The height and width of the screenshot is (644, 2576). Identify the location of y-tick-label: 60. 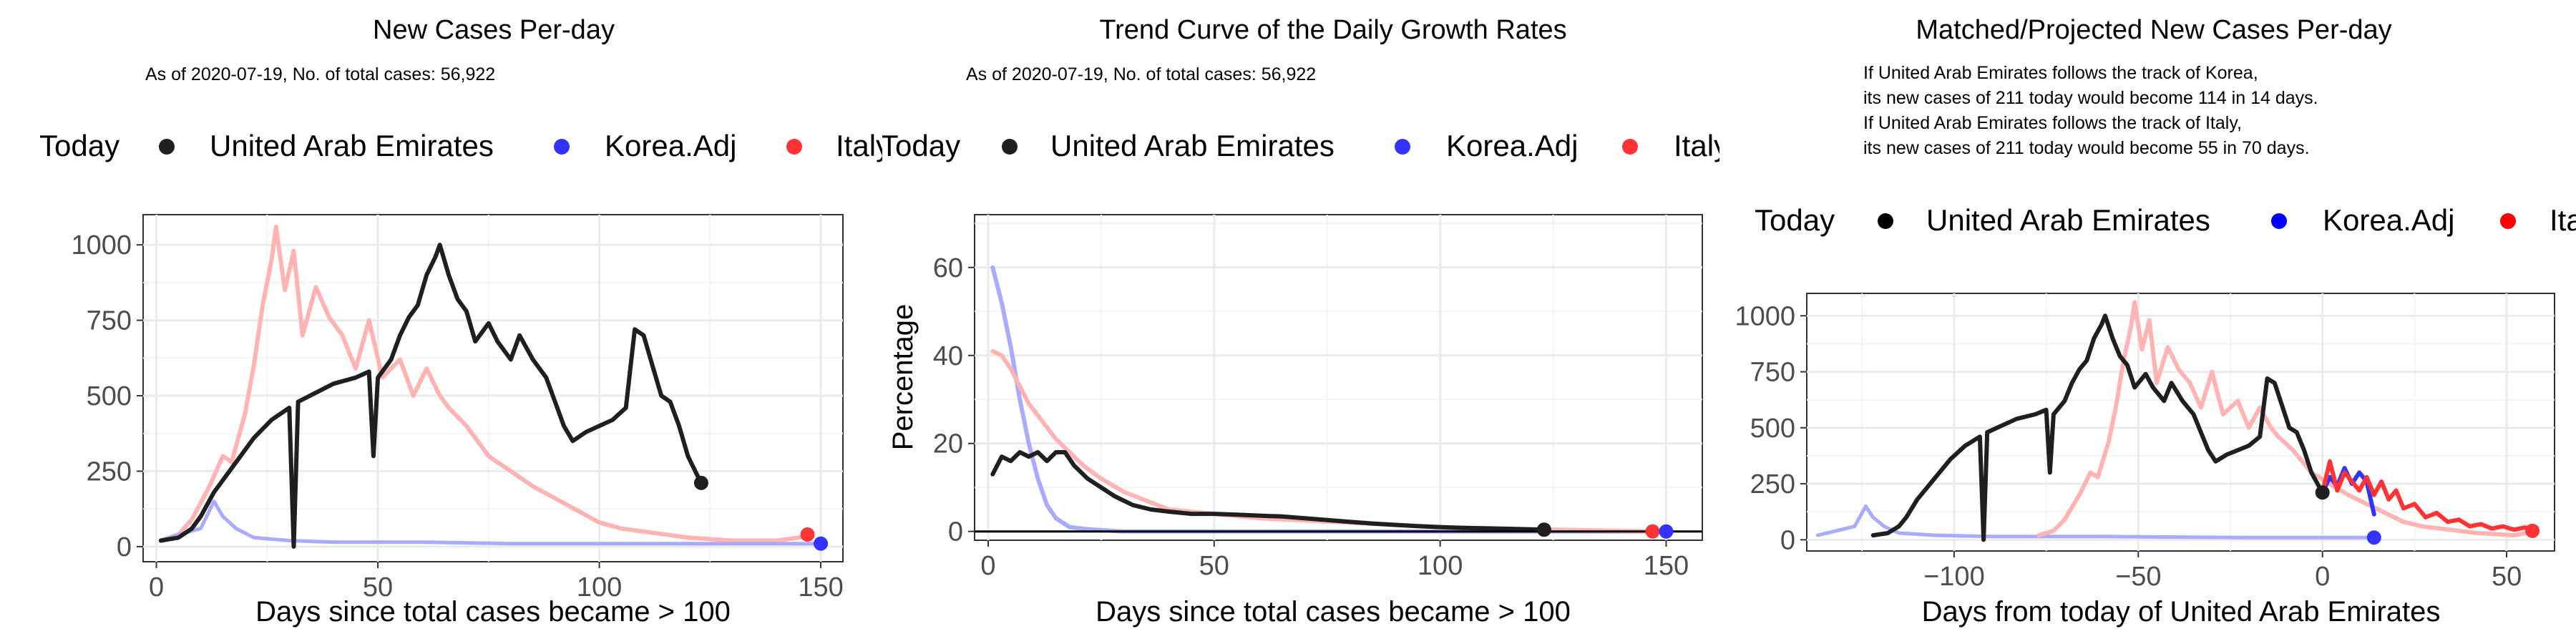
(948, 268).